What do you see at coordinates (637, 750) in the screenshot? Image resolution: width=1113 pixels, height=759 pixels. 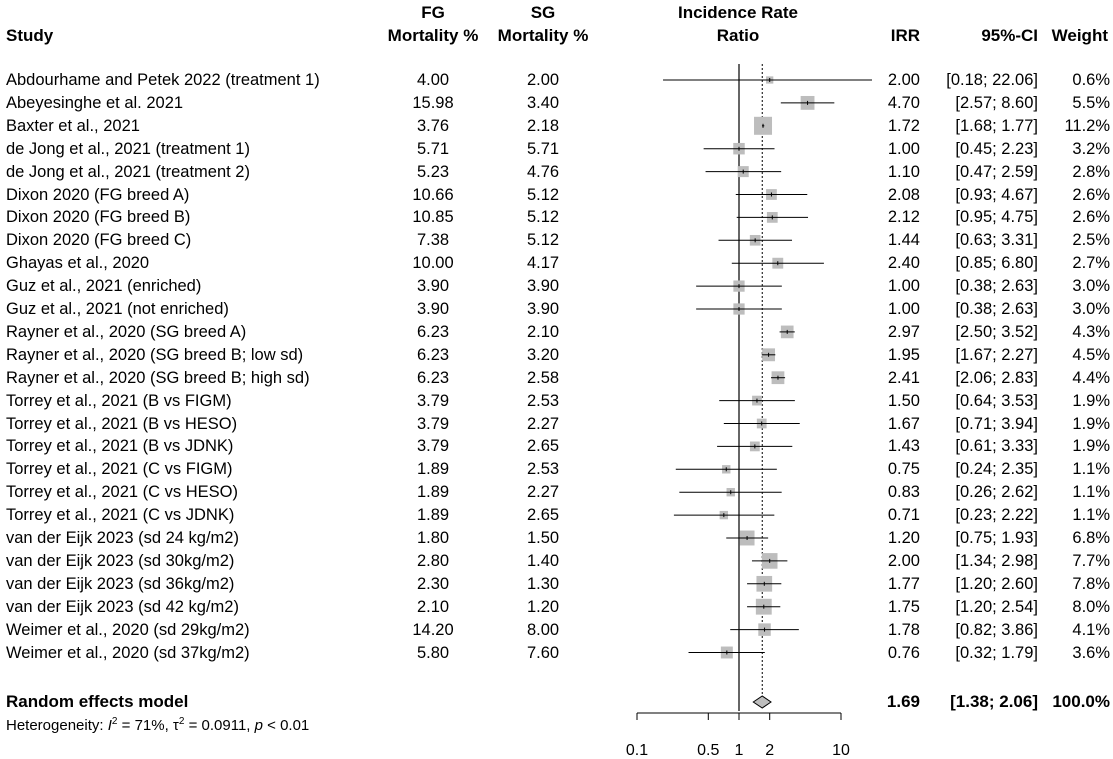 I see `x-axis-tick-label: 0.1` at bounding box center [637, 750].